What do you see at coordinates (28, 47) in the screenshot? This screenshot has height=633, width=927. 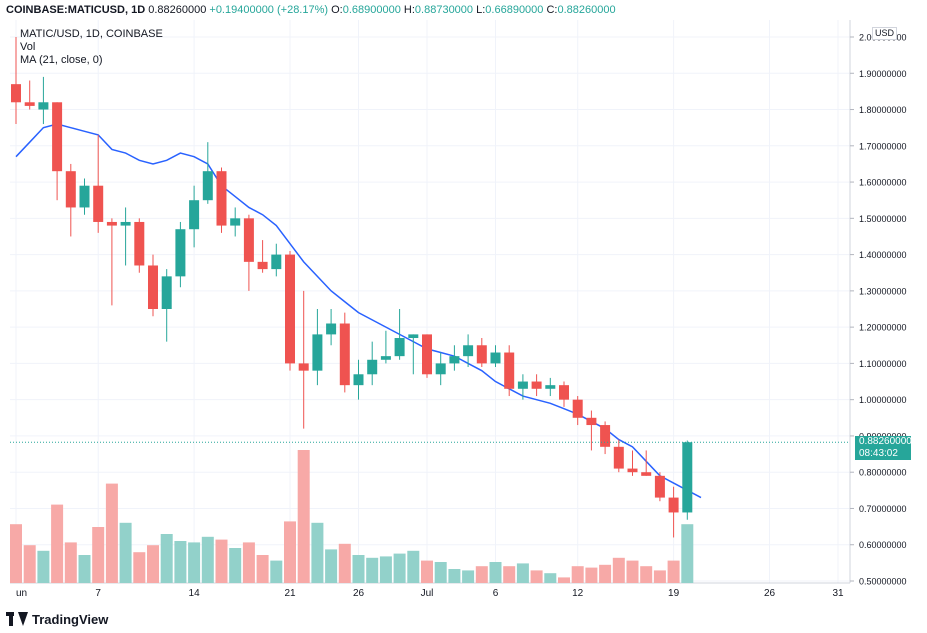 I see `legend-volume: Vol` at bounding box center [28, 47].